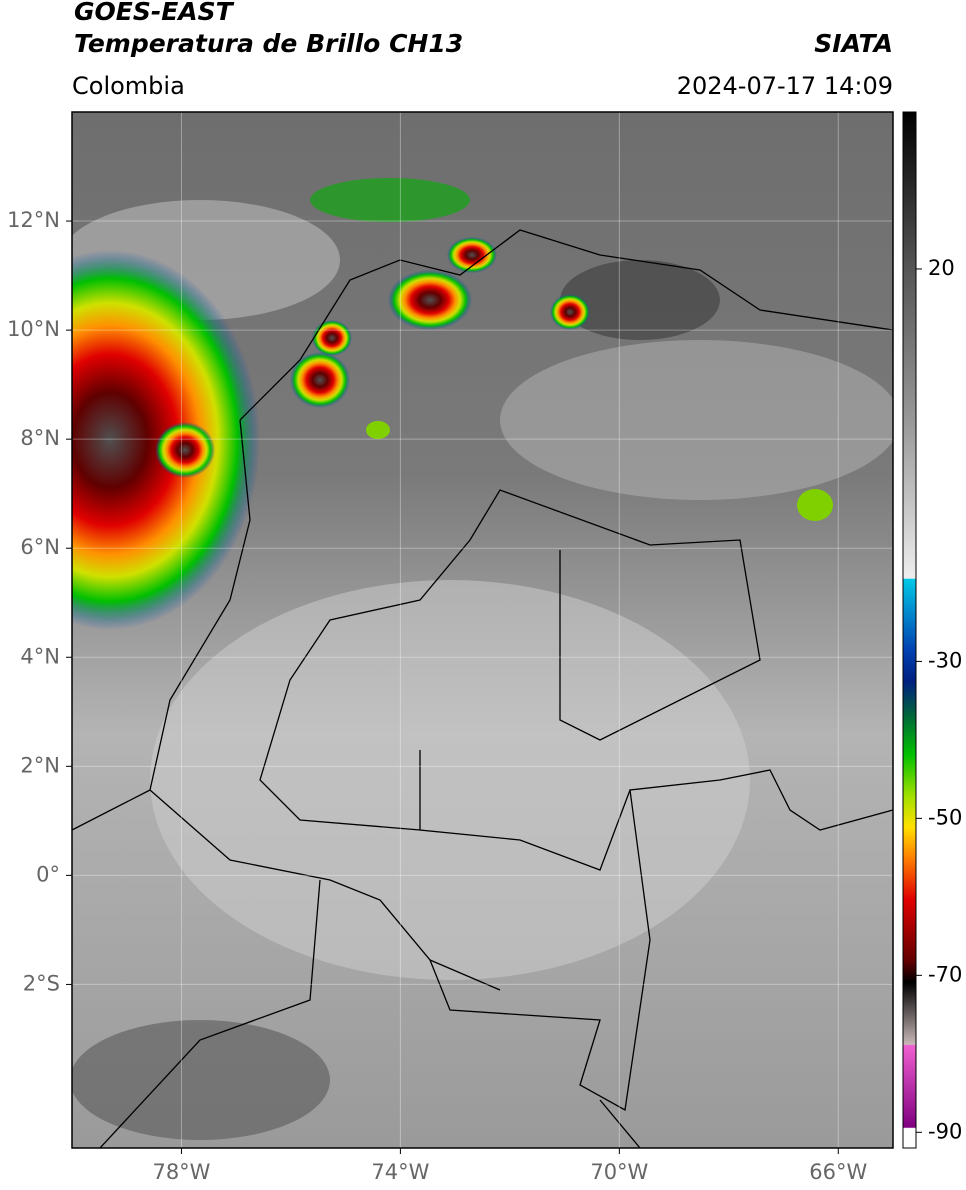  I want to click on y-tick-label: 12°N, so click(33, 220).